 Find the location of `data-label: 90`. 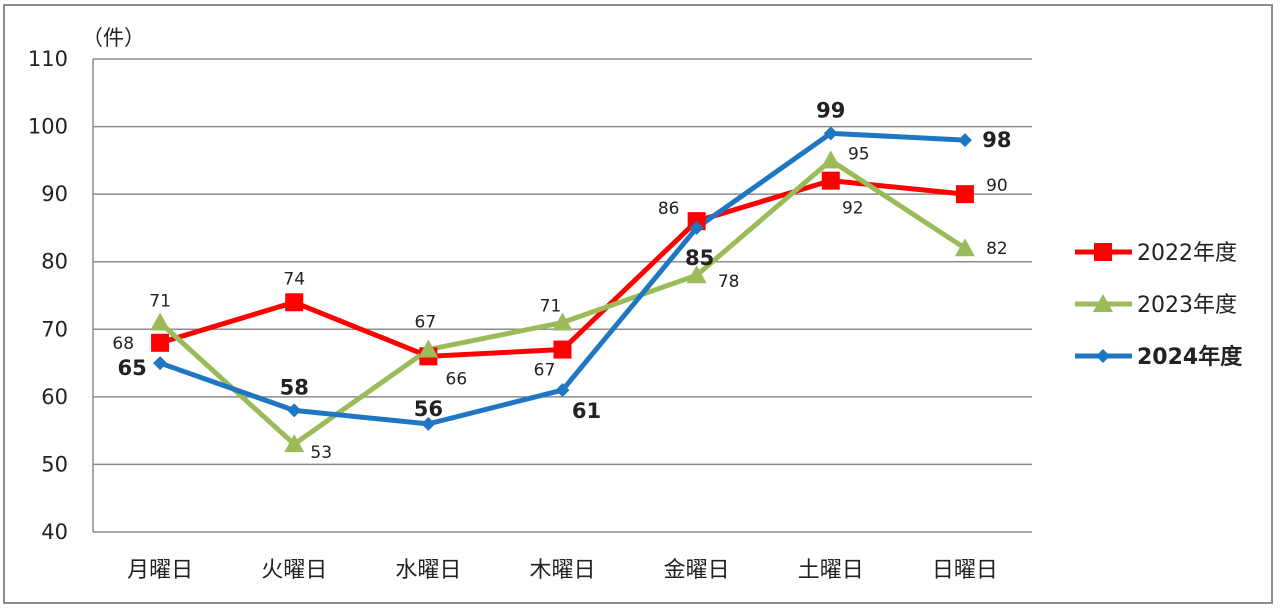

data-label: 90 is located at coordinates (997, 186).